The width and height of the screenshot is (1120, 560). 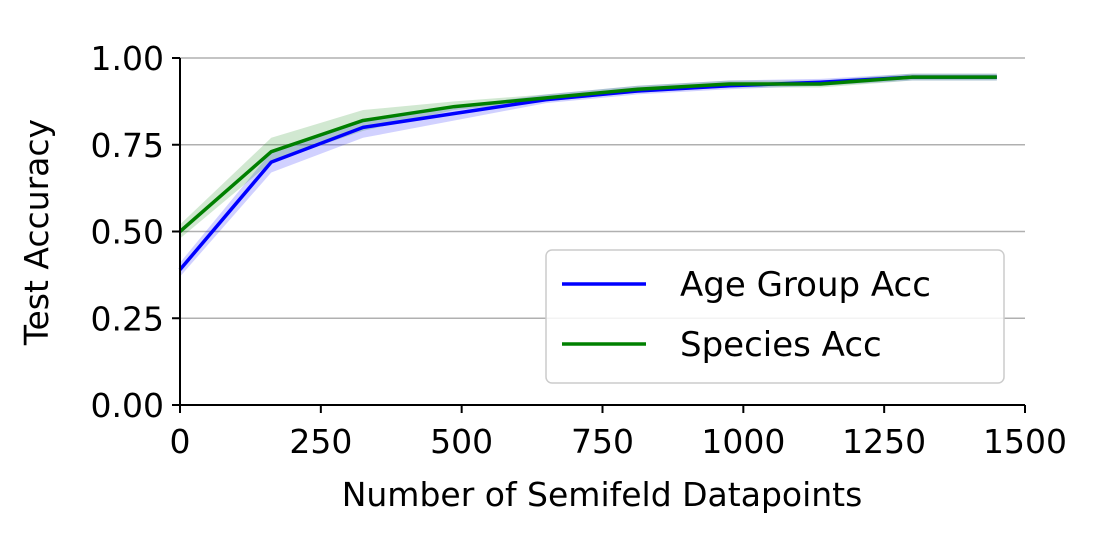 I want to click on x-ticks: 0 250 500 750 1000 1250 1500, so click(x=618, y=433).